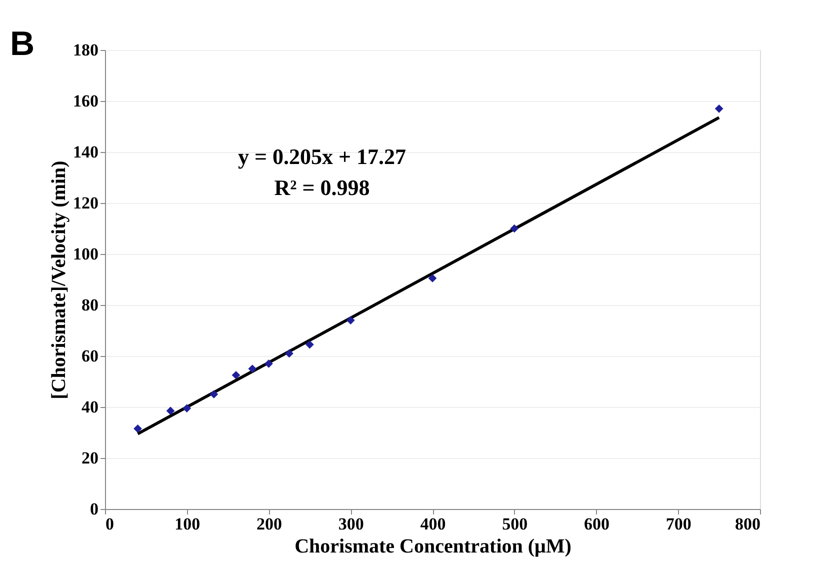 This screenshot has height=577, width=830. I want to click on y-tick-label: 100, so click(85, 254).